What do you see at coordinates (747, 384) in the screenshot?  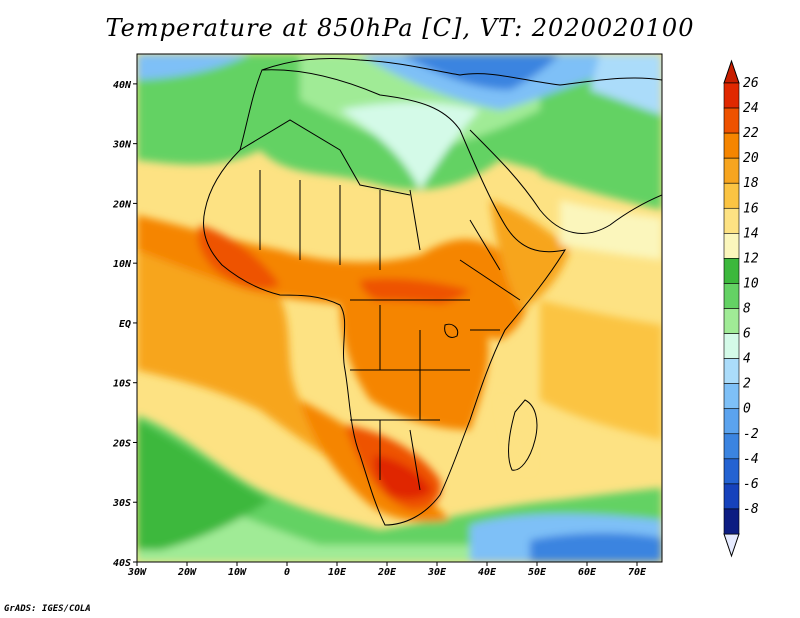 I see `colorbar-label: 2` at bounding box center [747, 384].